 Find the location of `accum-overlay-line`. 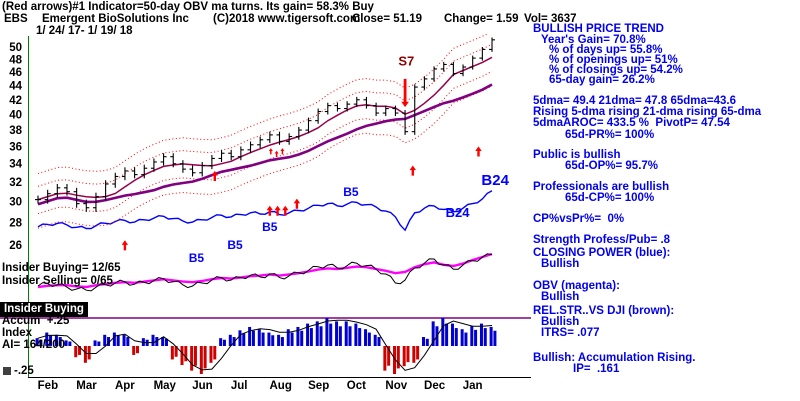

accum-overlay-line is located at coordinates (265, 345).